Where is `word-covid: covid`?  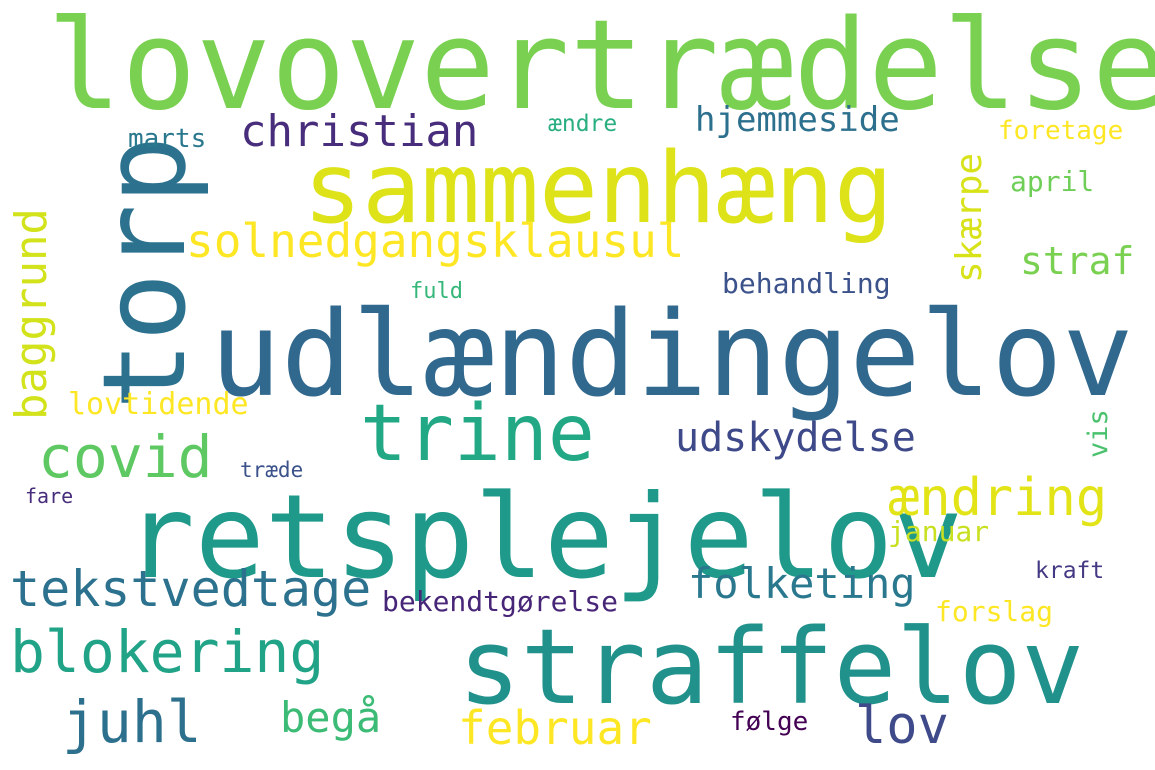
word-covid: covid is located at coordinates (125, 457).